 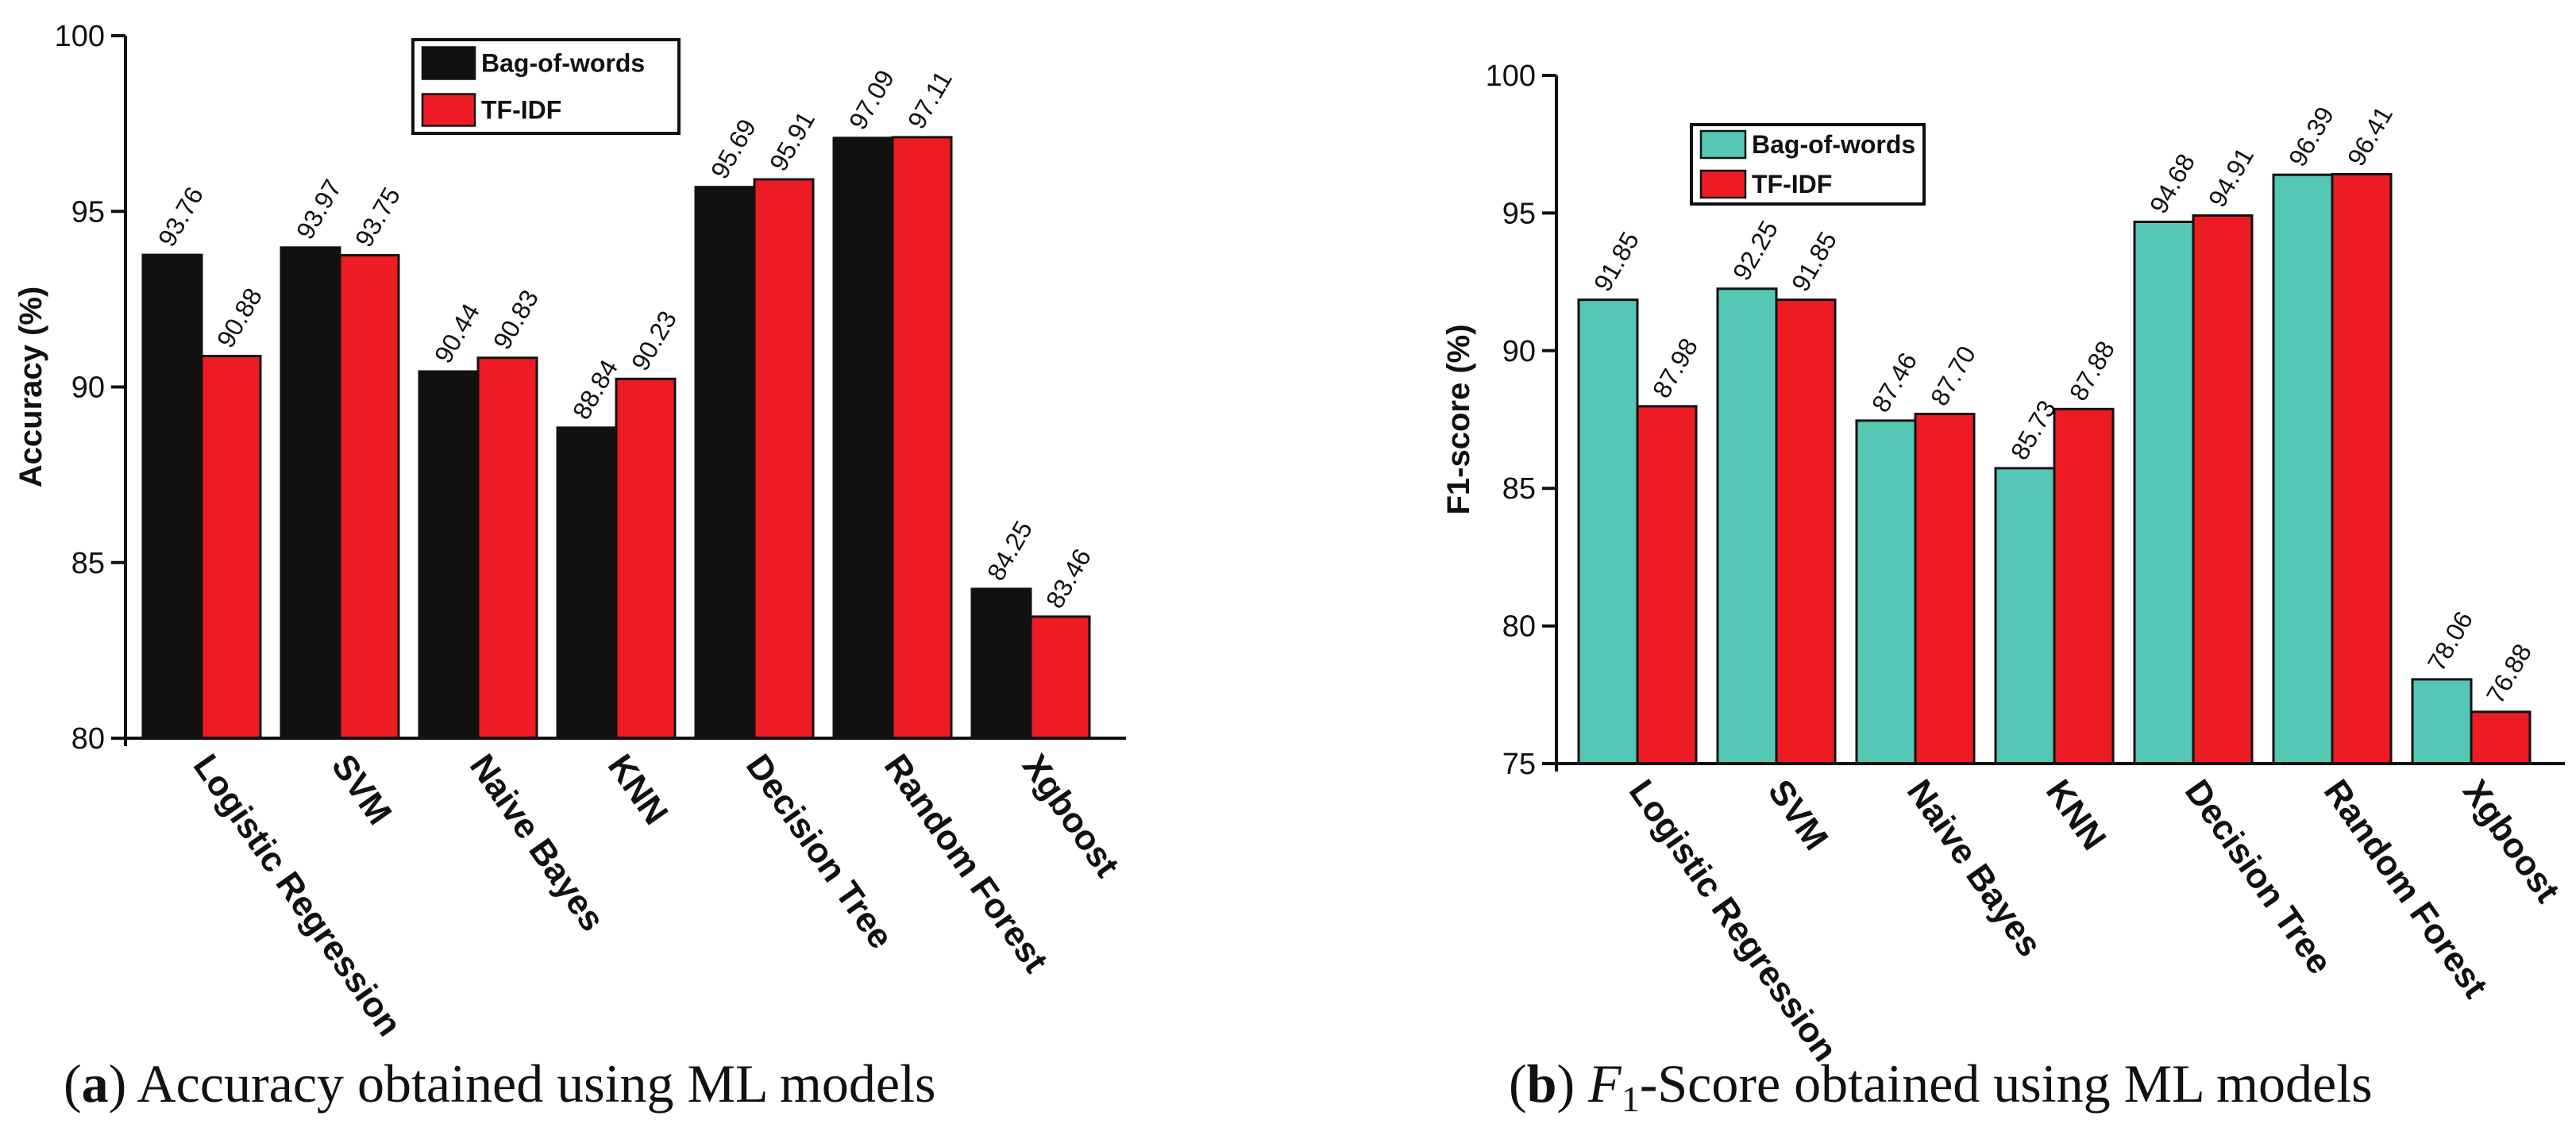 I want to click on f1-y-axis-title: F1-score (%), so click(x=1458, y=419).